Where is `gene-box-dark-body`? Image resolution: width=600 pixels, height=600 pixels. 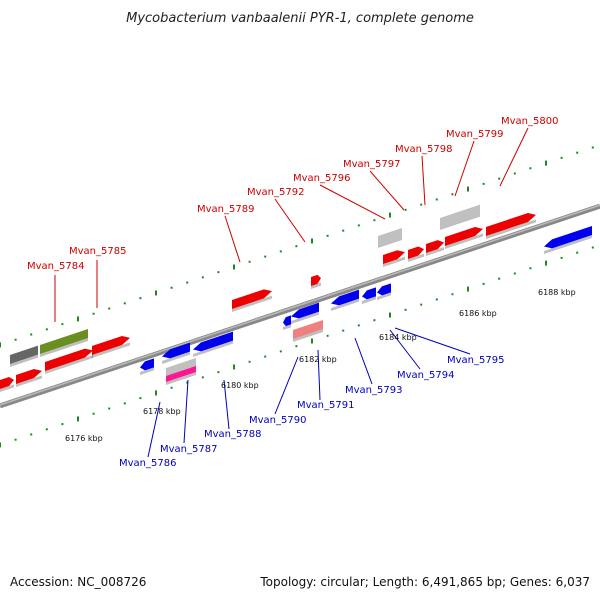
gene-box-dark-body is located at coordinates (24, 354).